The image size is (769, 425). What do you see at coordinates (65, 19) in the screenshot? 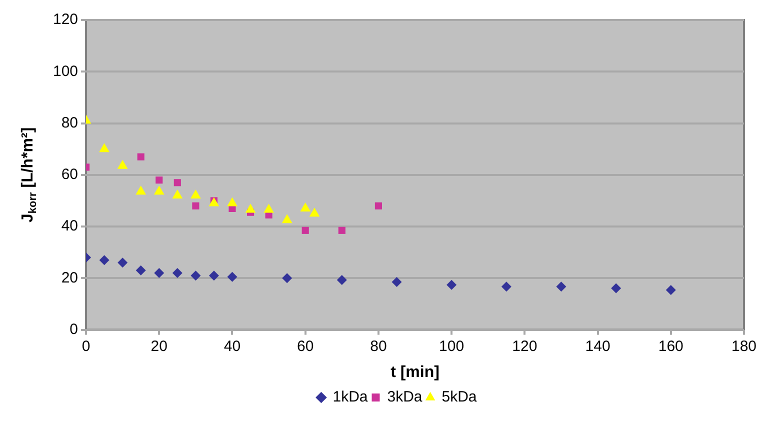
I see `y-tick-label: 120` at bounding box center [65, 19].